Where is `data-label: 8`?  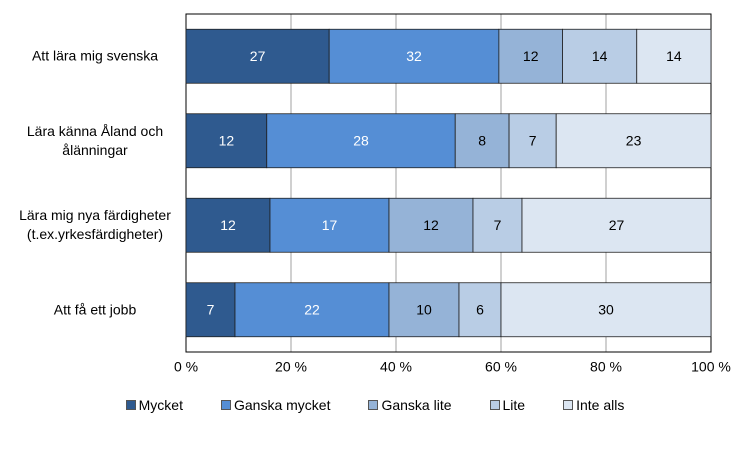
data-label: 8 is located at coordinates (482, 140).